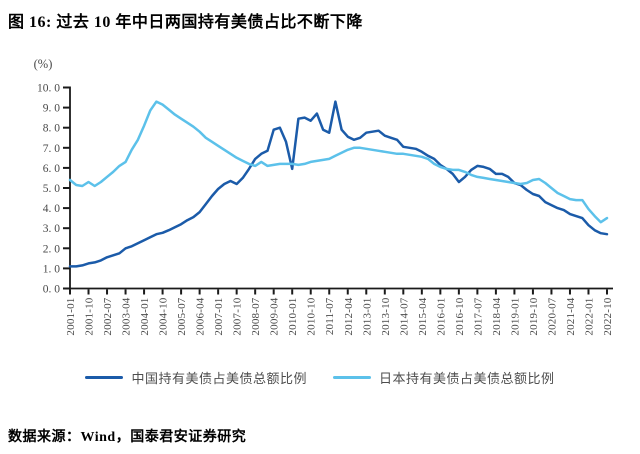  Describe the element at coordinates (478, 316) in the screenshot. I see `x-axis-tick-label: 2017-07` at that location.